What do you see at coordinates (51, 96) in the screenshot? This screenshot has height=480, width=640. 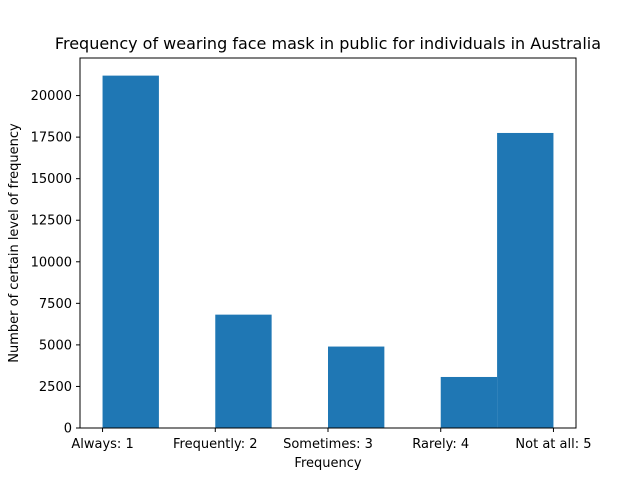 I see `y-tick-label: 20000` at bounding box center [51, 96].